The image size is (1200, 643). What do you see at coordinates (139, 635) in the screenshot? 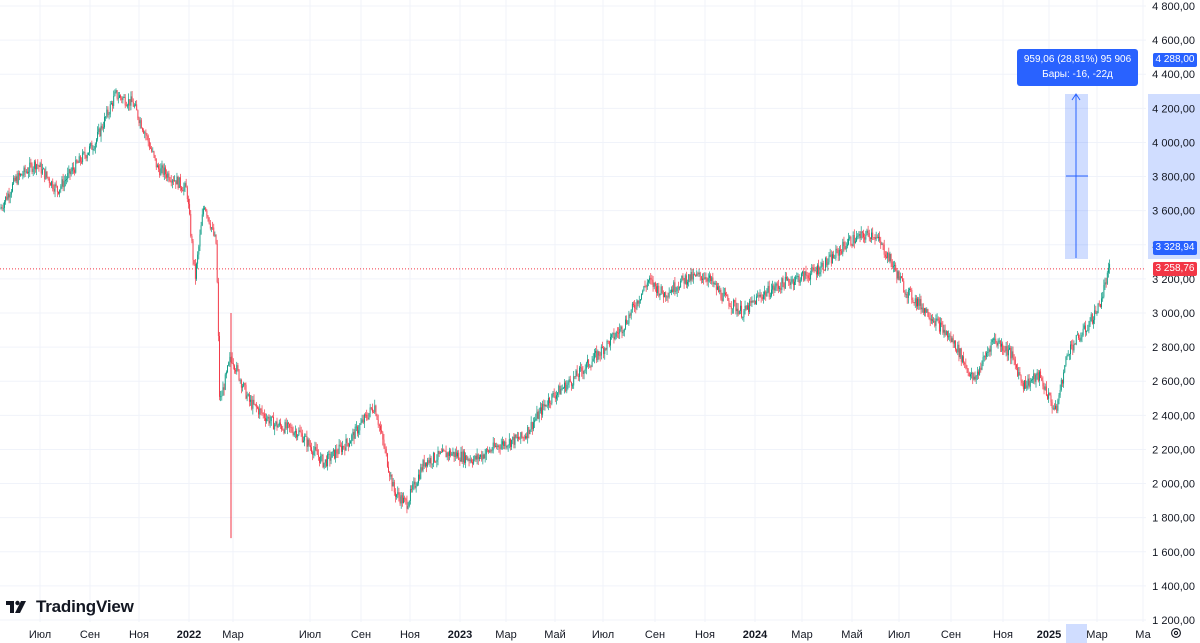
I see `x-tick-label: Ноя` at bounding box center [139, 635].